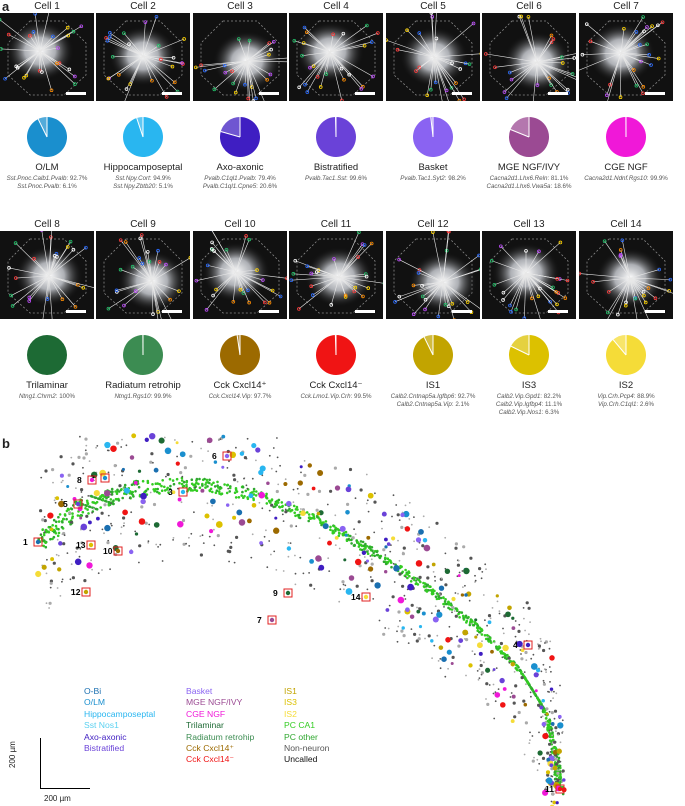 The image size is (685, 806). I want to click on subtype-composition: Cacna2d1.Ndnf.Rgs10: 99.9%, so click(626, 179).